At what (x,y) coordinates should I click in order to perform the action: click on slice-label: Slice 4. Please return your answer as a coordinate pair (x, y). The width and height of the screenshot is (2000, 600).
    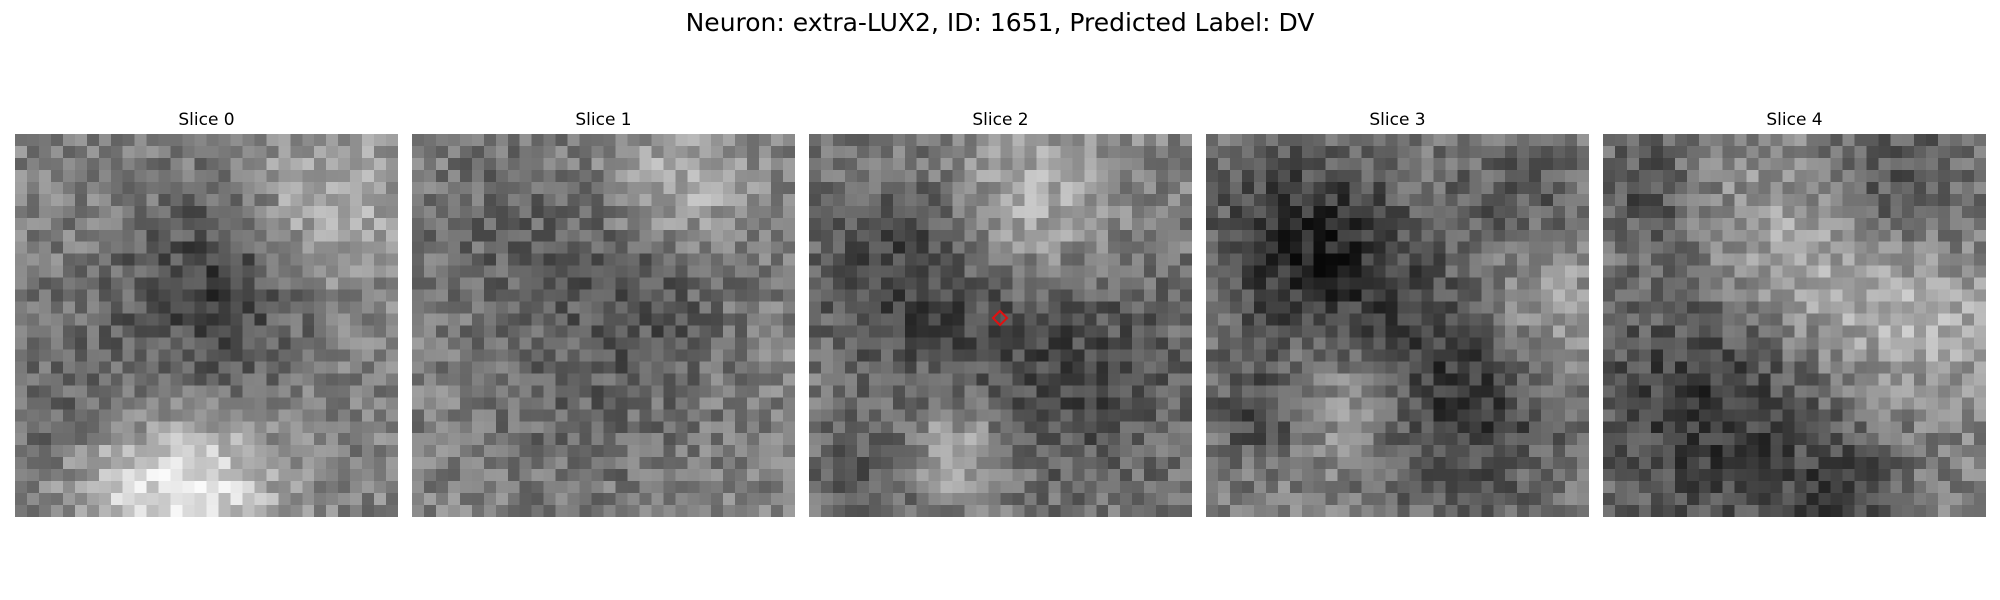
    Looking at the image, I should click on (1794, 120).